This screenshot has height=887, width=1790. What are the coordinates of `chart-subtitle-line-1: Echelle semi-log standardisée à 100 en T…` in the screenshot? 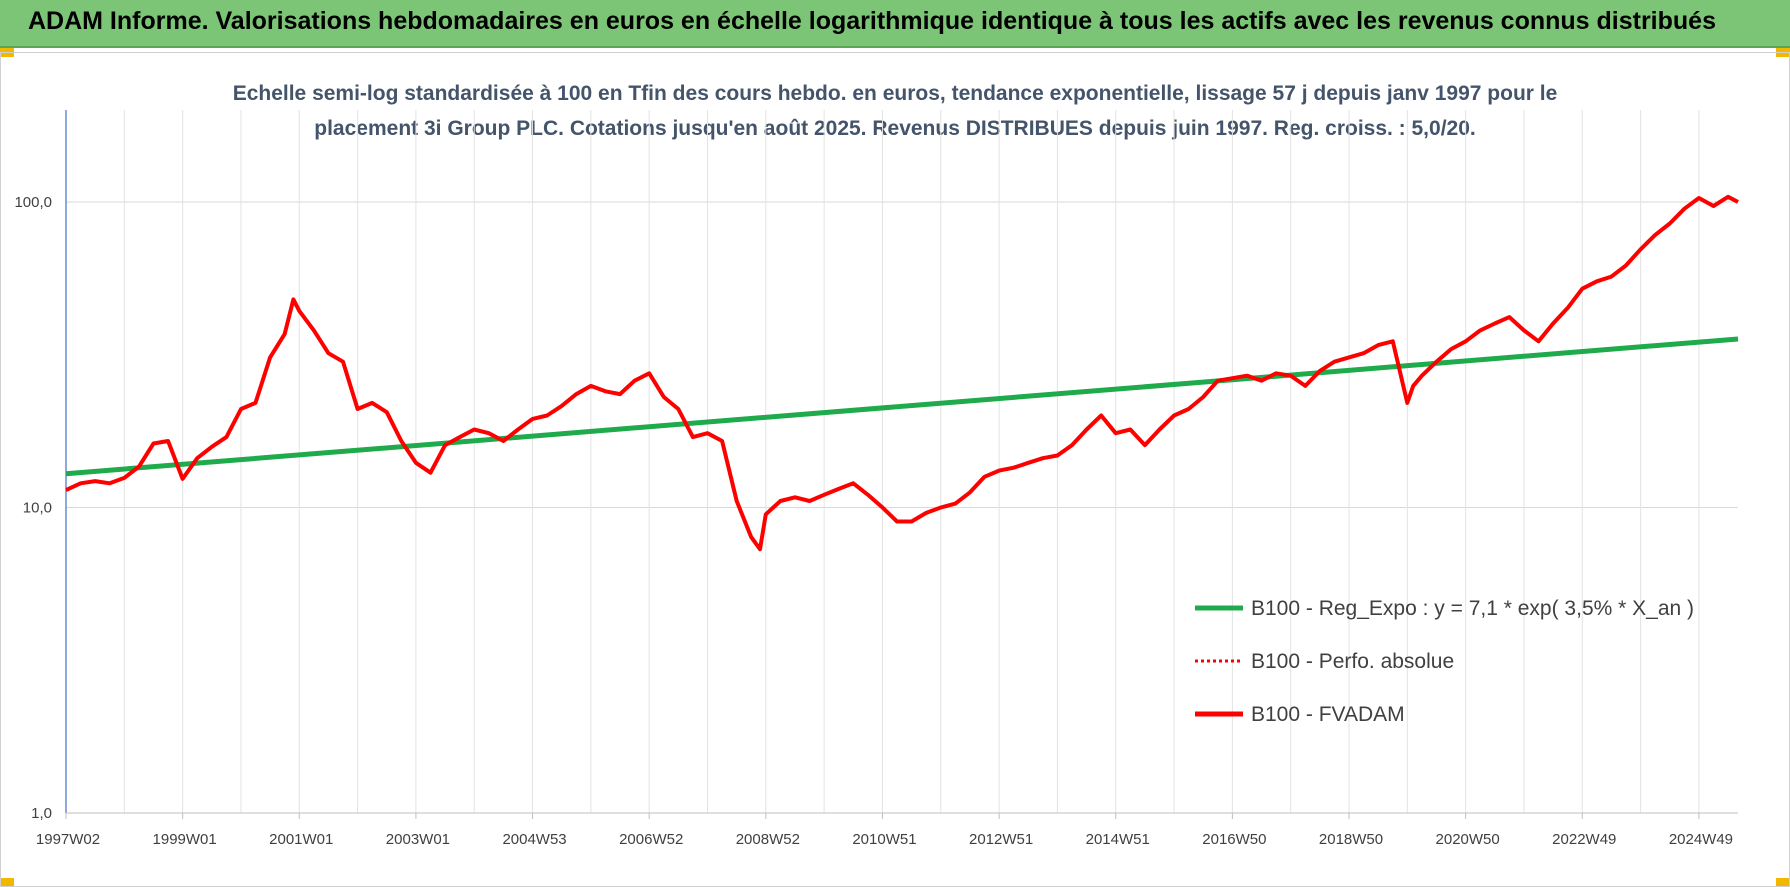 It's located at (895, 93).